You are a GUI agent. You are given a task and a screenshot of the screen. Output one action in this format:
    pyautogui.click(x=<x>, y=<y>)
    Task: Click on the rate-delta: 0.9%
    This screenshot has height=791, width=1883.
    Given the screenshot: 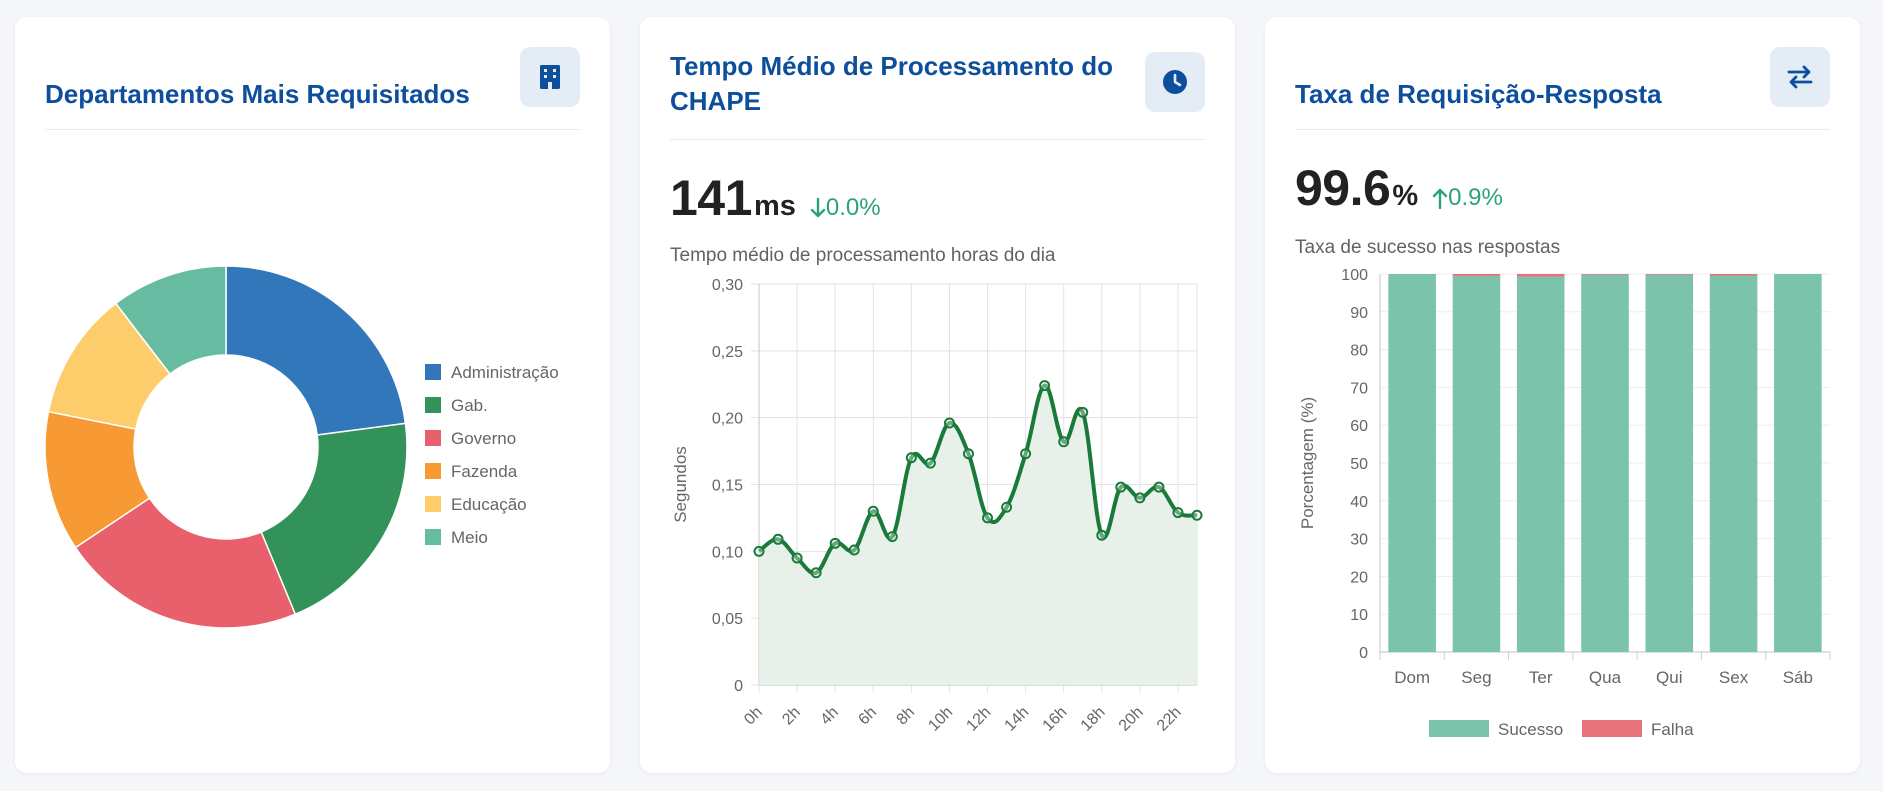 What is the action you would take?
    pyautogui.click(x=1467, y=198)
    